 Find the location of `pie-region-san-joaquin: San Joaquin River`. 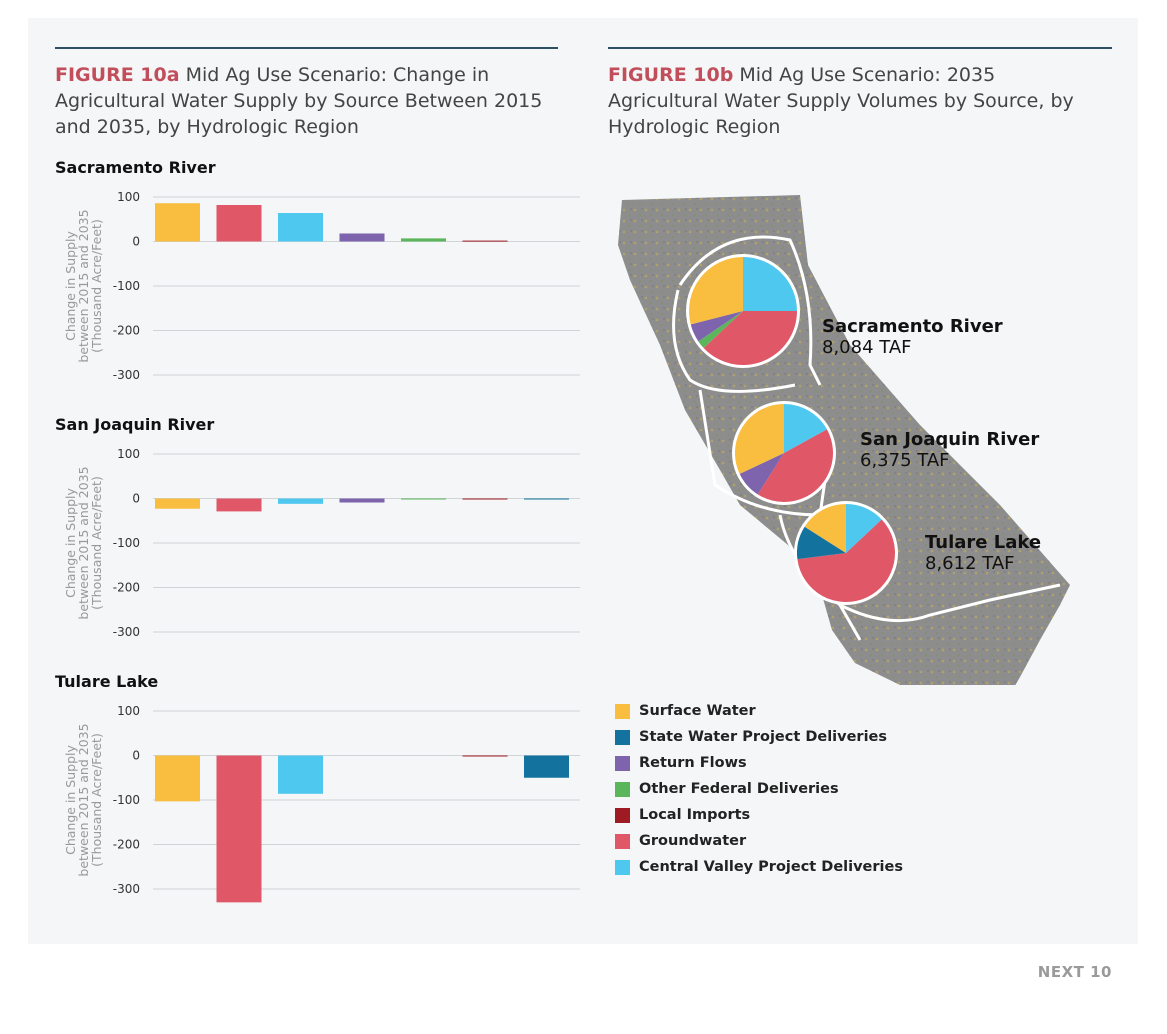

pie-region-san-joaquin: San Joaquin River is located at coordinates (950, 439).